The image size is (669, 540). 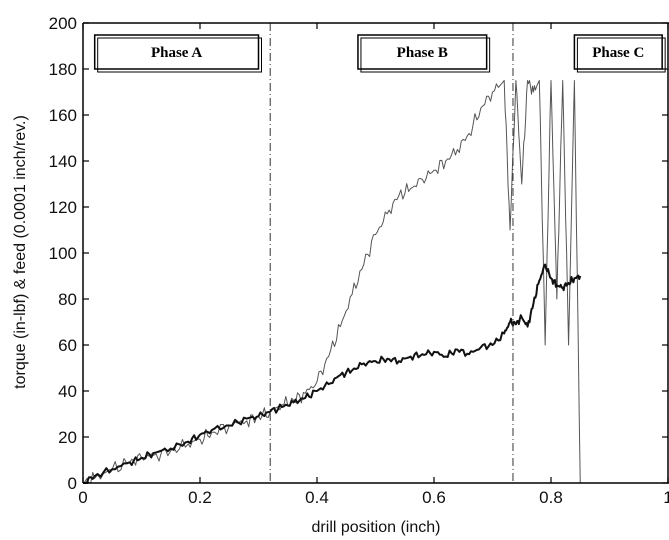 What do you see at coordinates (67, 437) in the screenshot?
I see `y-tick-label-1: 20` at bounding box center [67, 437].